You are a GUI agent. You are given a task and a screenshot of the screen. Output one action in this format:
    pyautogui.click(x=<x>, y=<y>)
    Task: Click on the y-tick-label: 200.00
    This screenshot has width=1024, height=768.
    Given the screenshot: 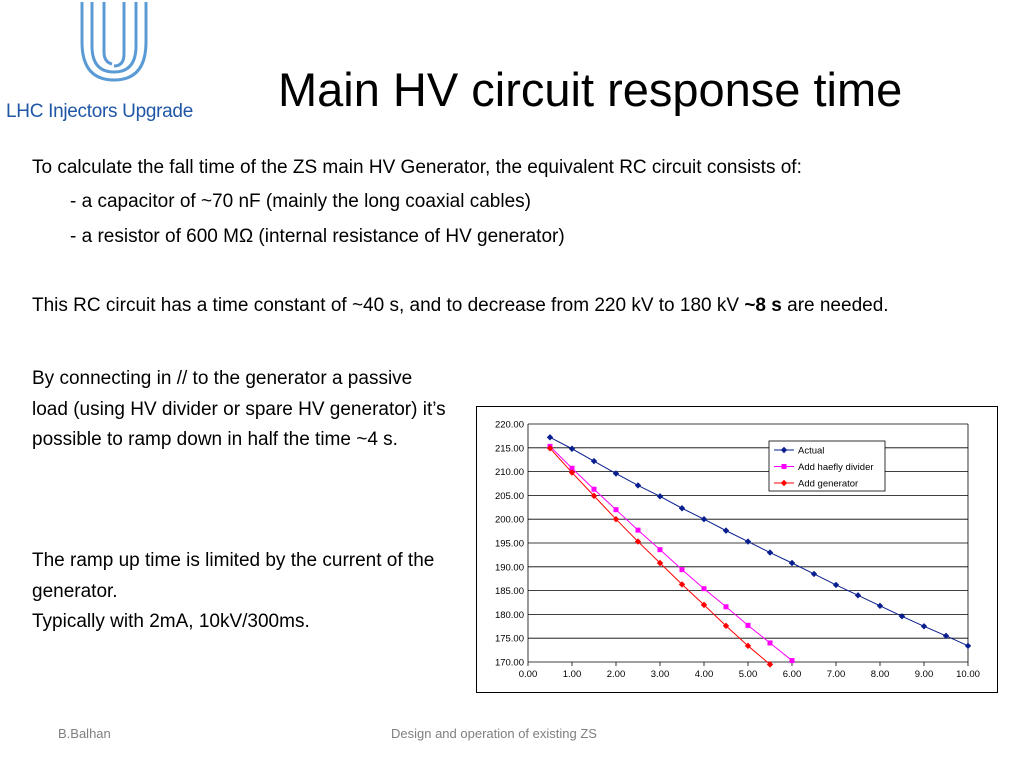 What is the action you would take?
    pyautogui.click(x=509, y=520)
    